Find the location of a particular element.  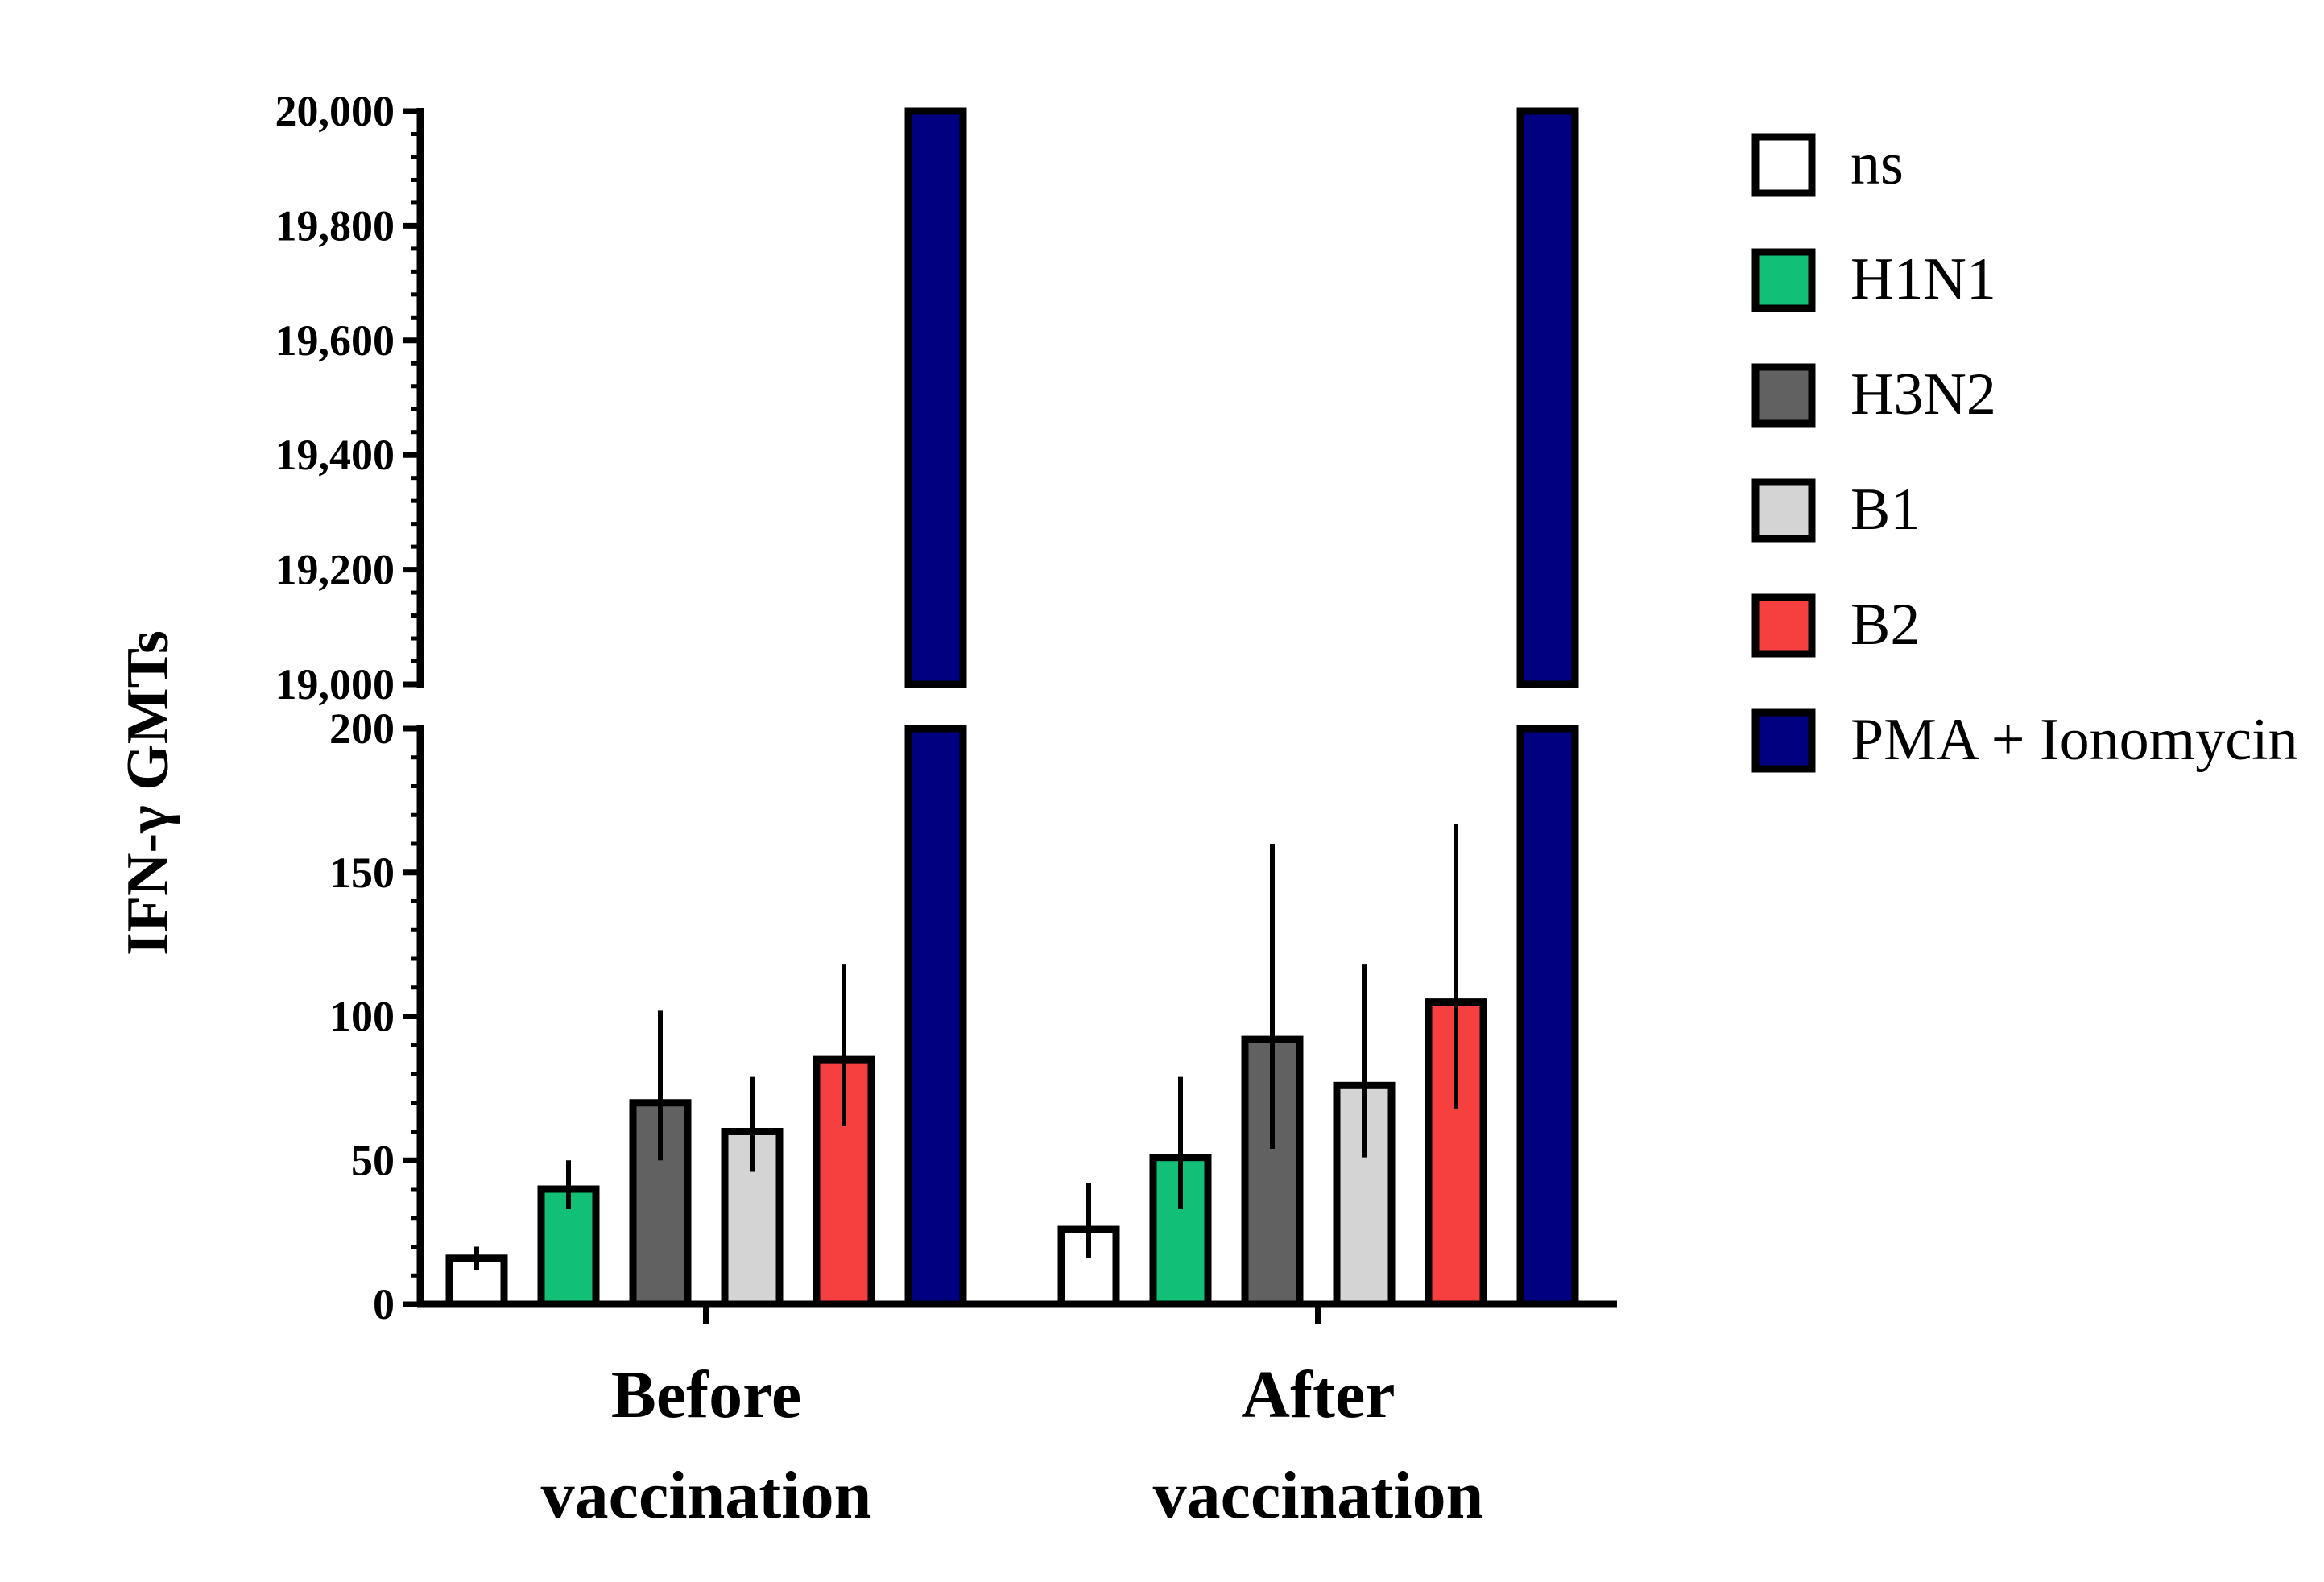

y-tick-label-lower: 50 is located at coordinates (373, 1160).